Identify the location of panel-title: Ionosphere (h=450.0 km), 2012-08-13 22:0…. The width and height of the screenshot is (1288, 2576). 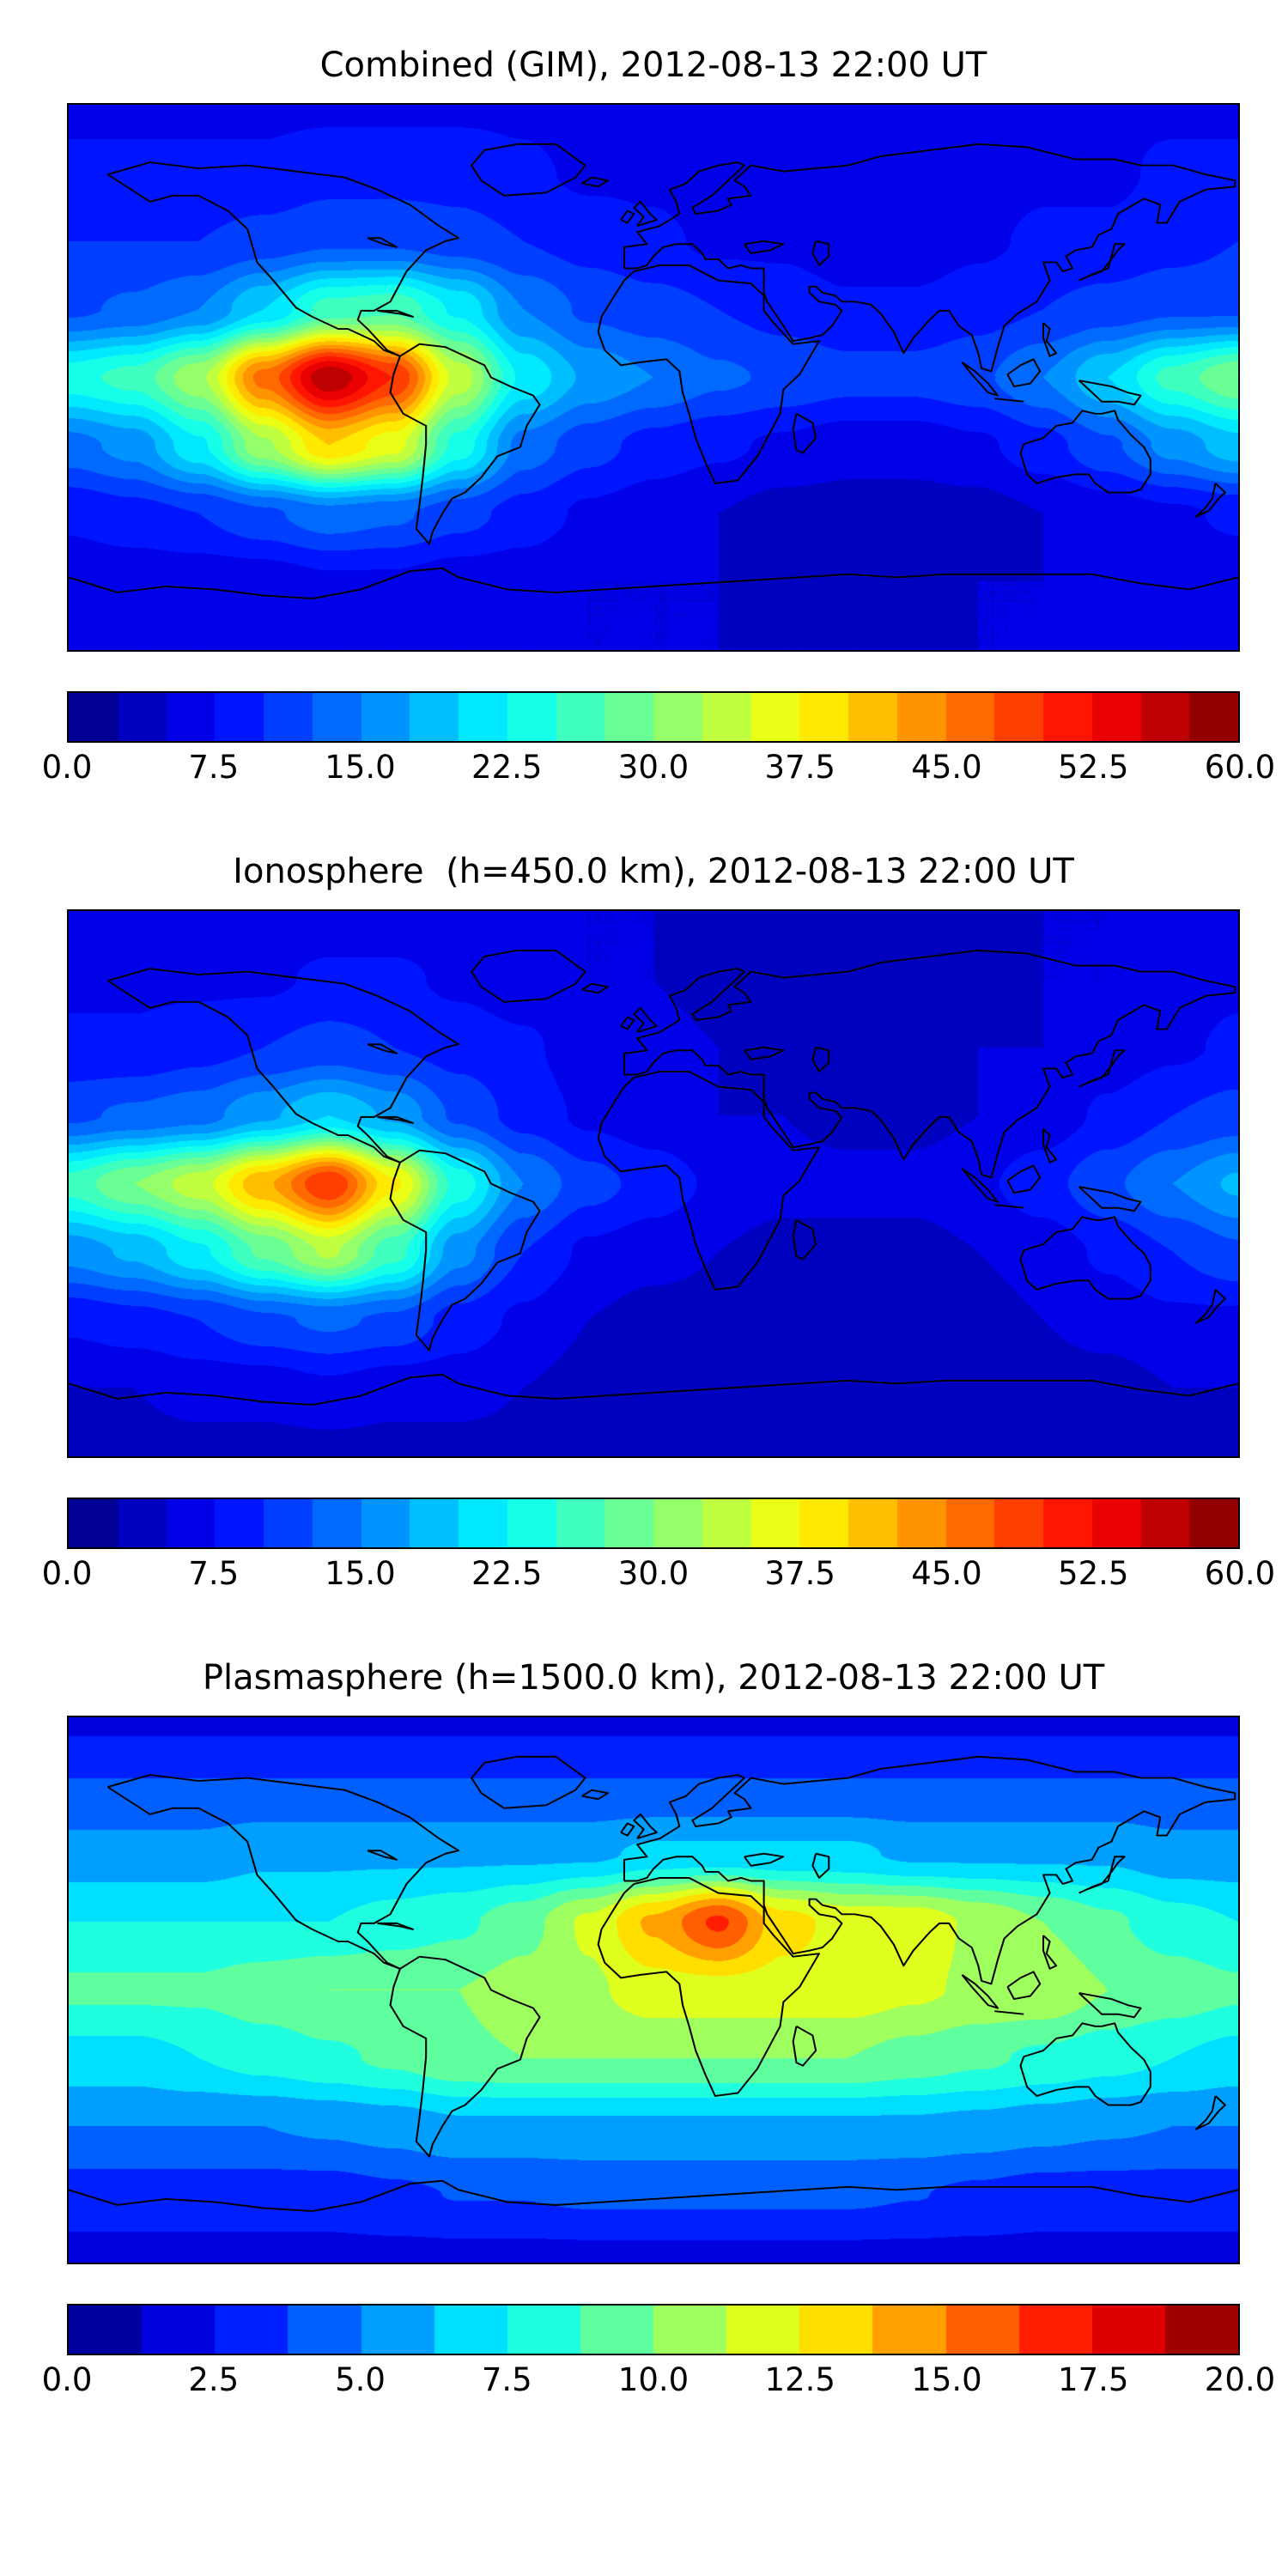
(653, 872).